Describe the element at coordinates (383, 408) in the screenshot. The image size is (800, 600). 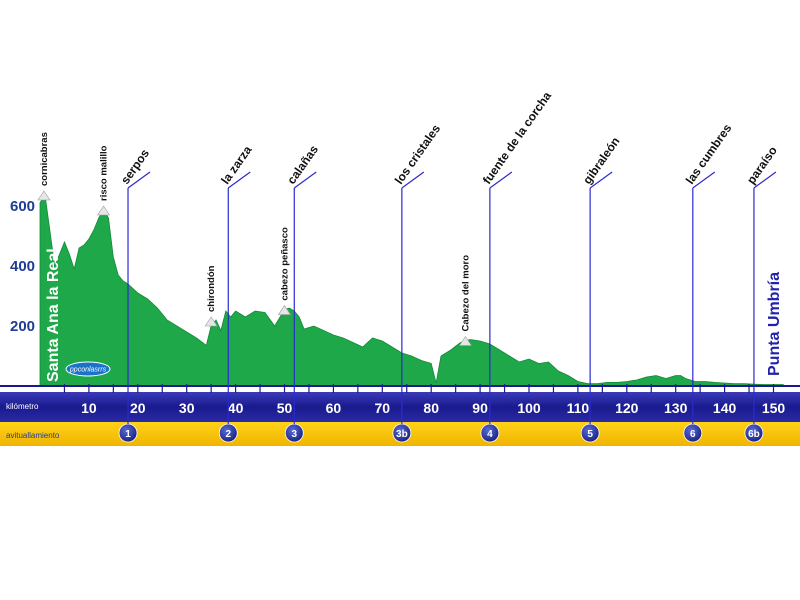
I see `x-tick-label: 70` at that location.